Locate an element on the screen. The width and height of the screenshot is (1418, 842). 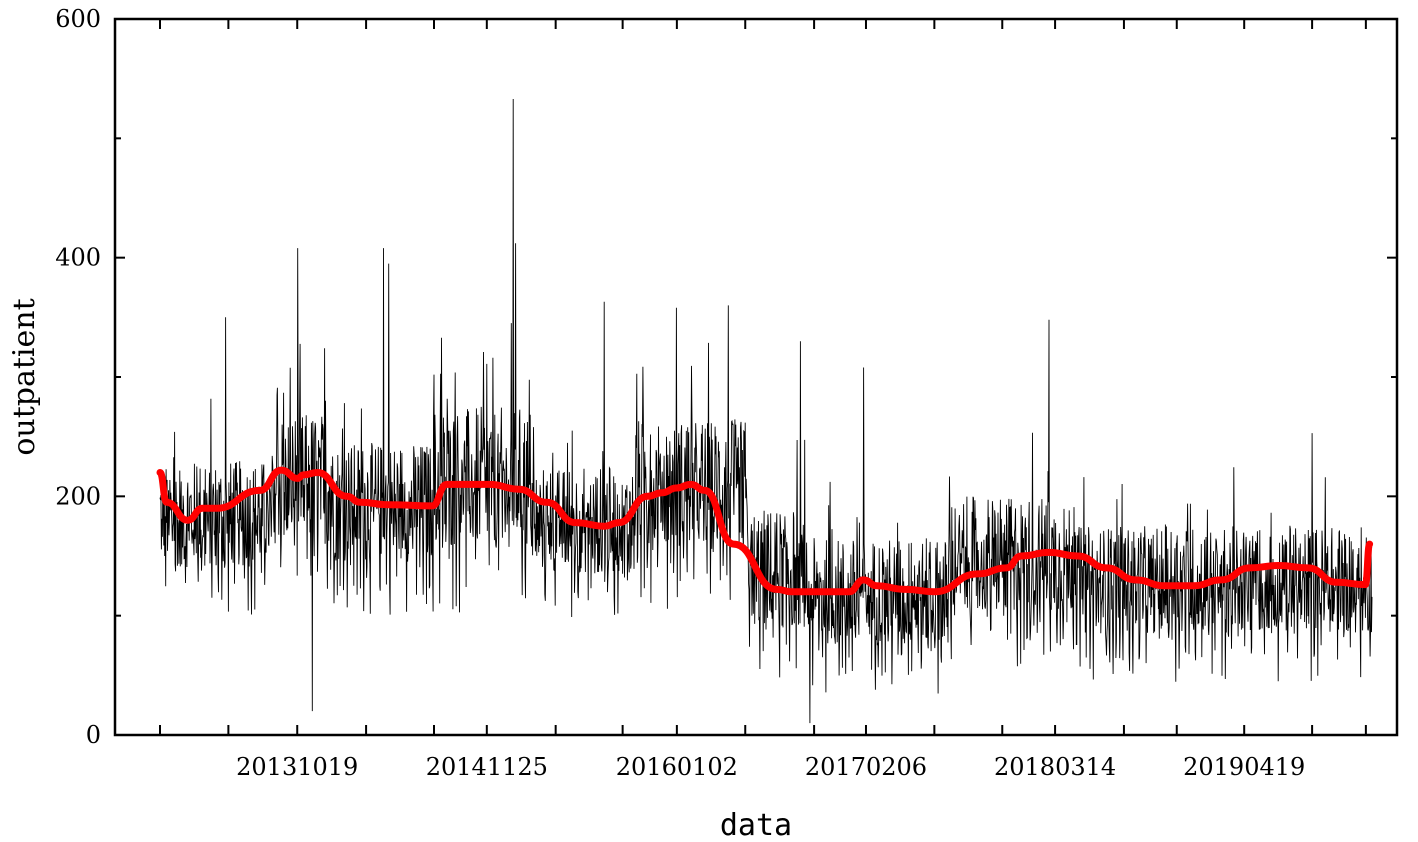
y-tick-label: 400 is located at coordinates (78, 258).